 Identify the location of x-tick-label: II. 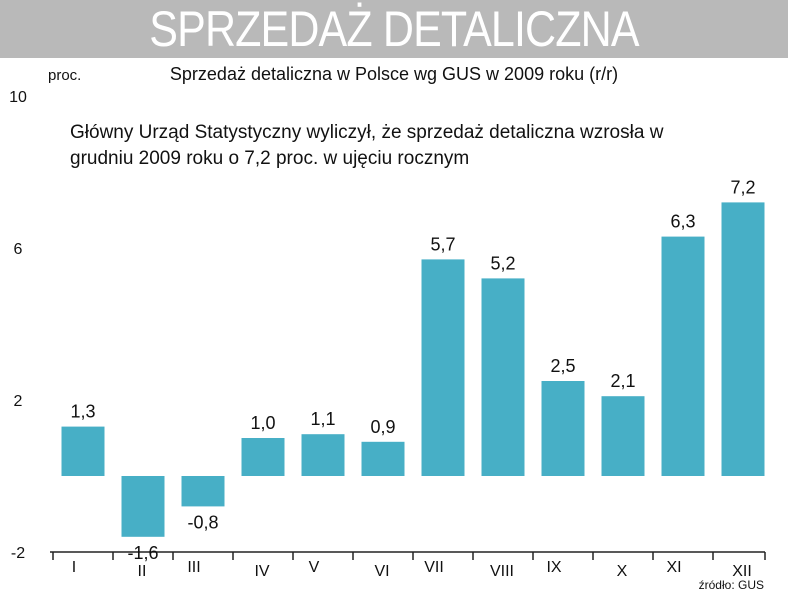
(142, 571).